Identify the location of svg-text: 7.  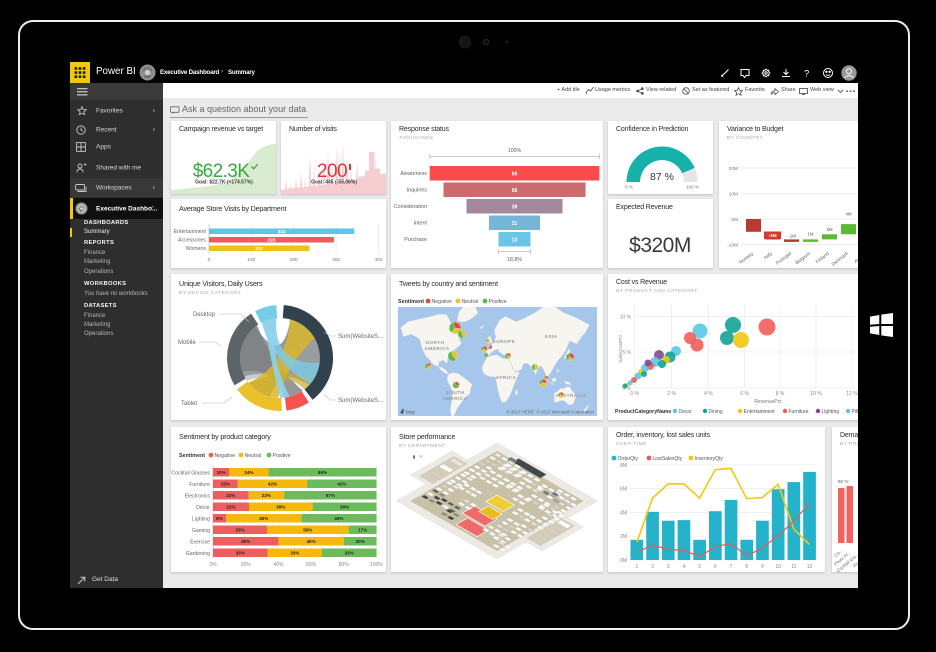
(731, 567).